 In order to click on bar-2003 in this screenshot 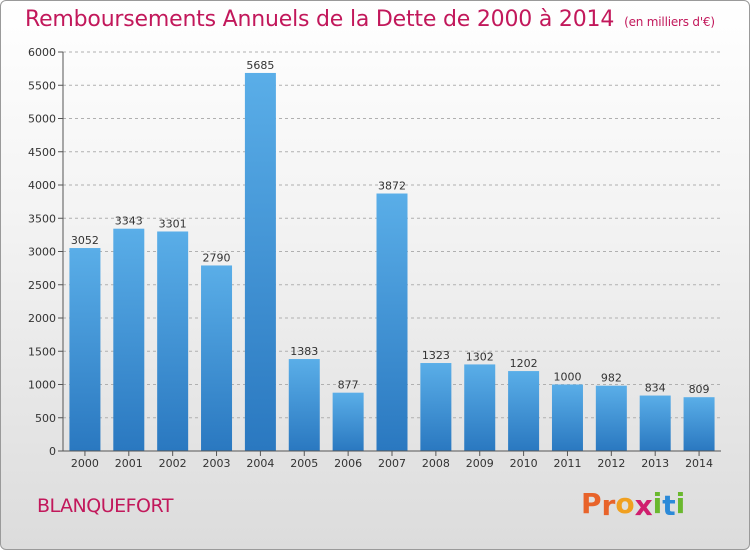, I will do `click(217, 358)`.